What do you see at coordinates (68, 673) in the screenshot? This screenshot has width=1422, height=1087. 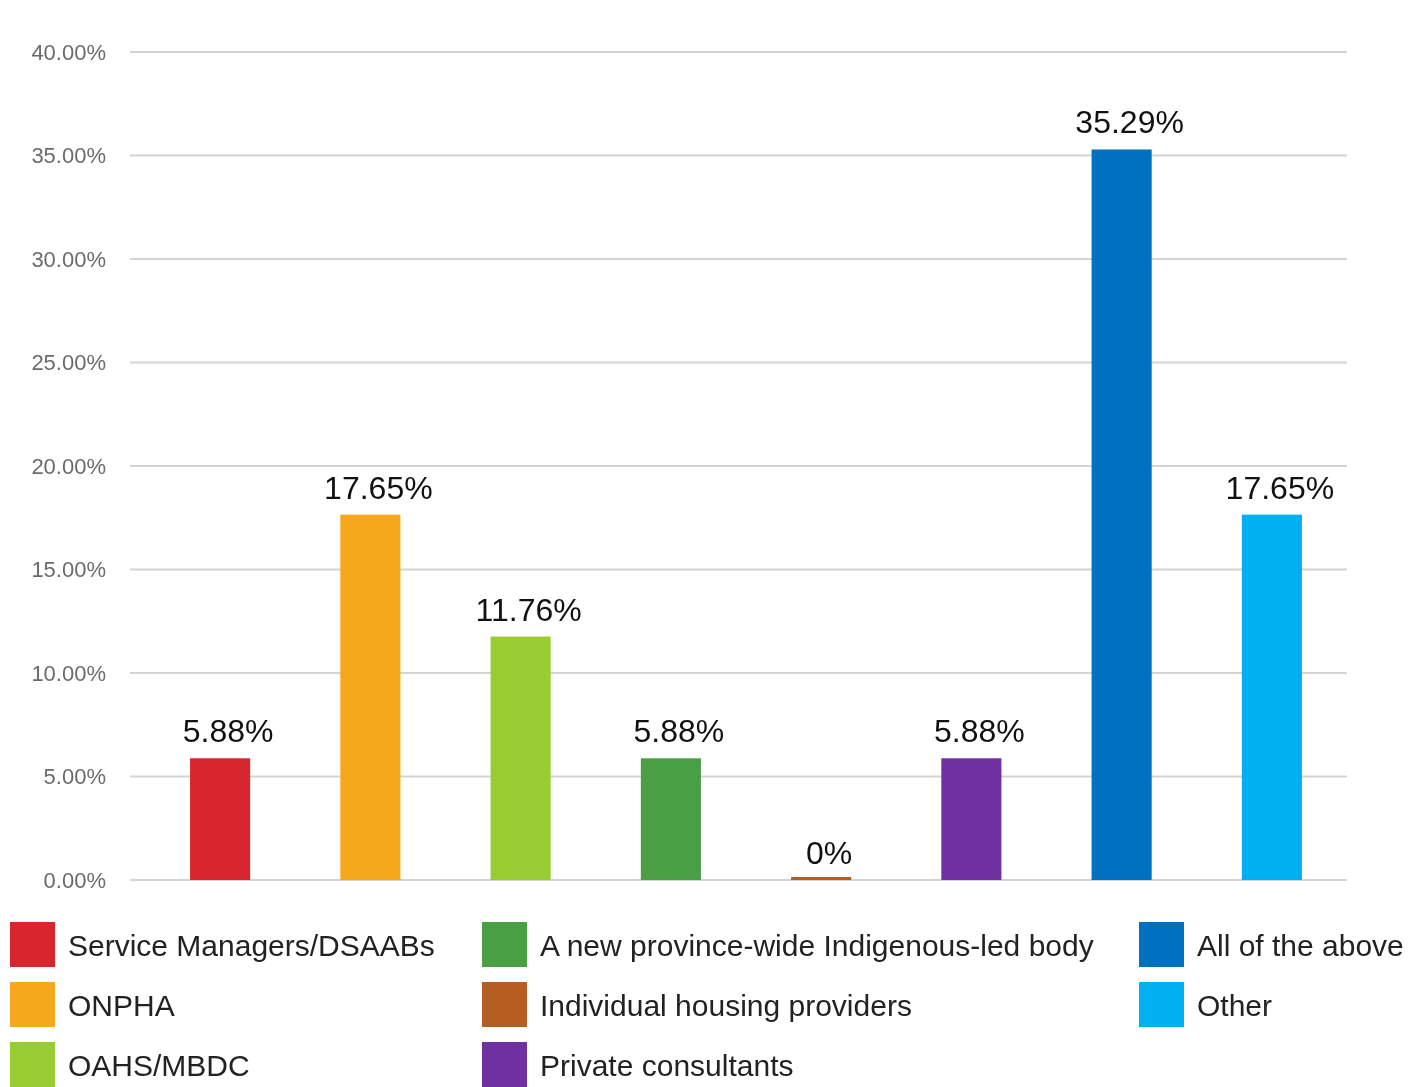 I see `y-tick-label: 10.00%` at bounding box center [68, 673].